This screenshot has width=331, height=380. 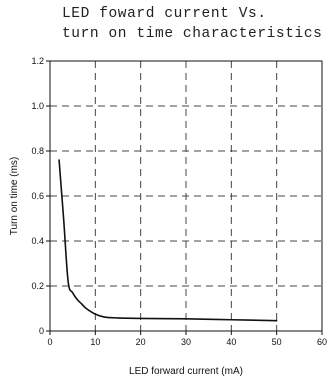 What do you see at coordinates (164, 14) in the screenshot?
I see `chart-title-line-1: LED foward current Vs.` at bounding box center [164, 14].